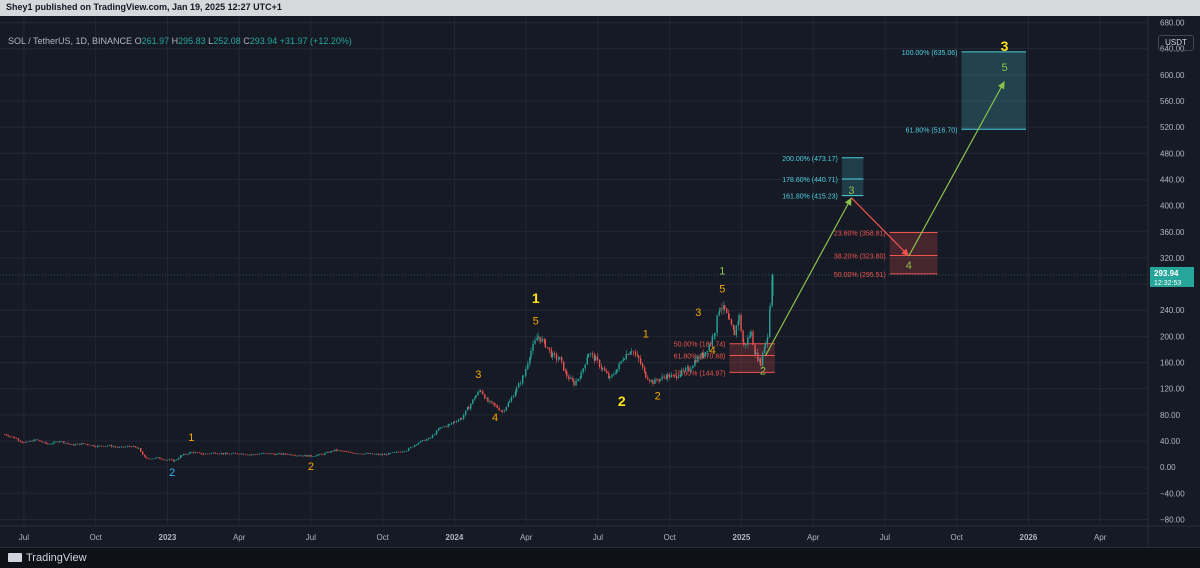 Image resolution: width=1200 pixels, height=568 pixels. What do you see at coordinates (742, 537) in the screenshot?
I see `time-tick-label: 2025` at bounding box center [742, 537].